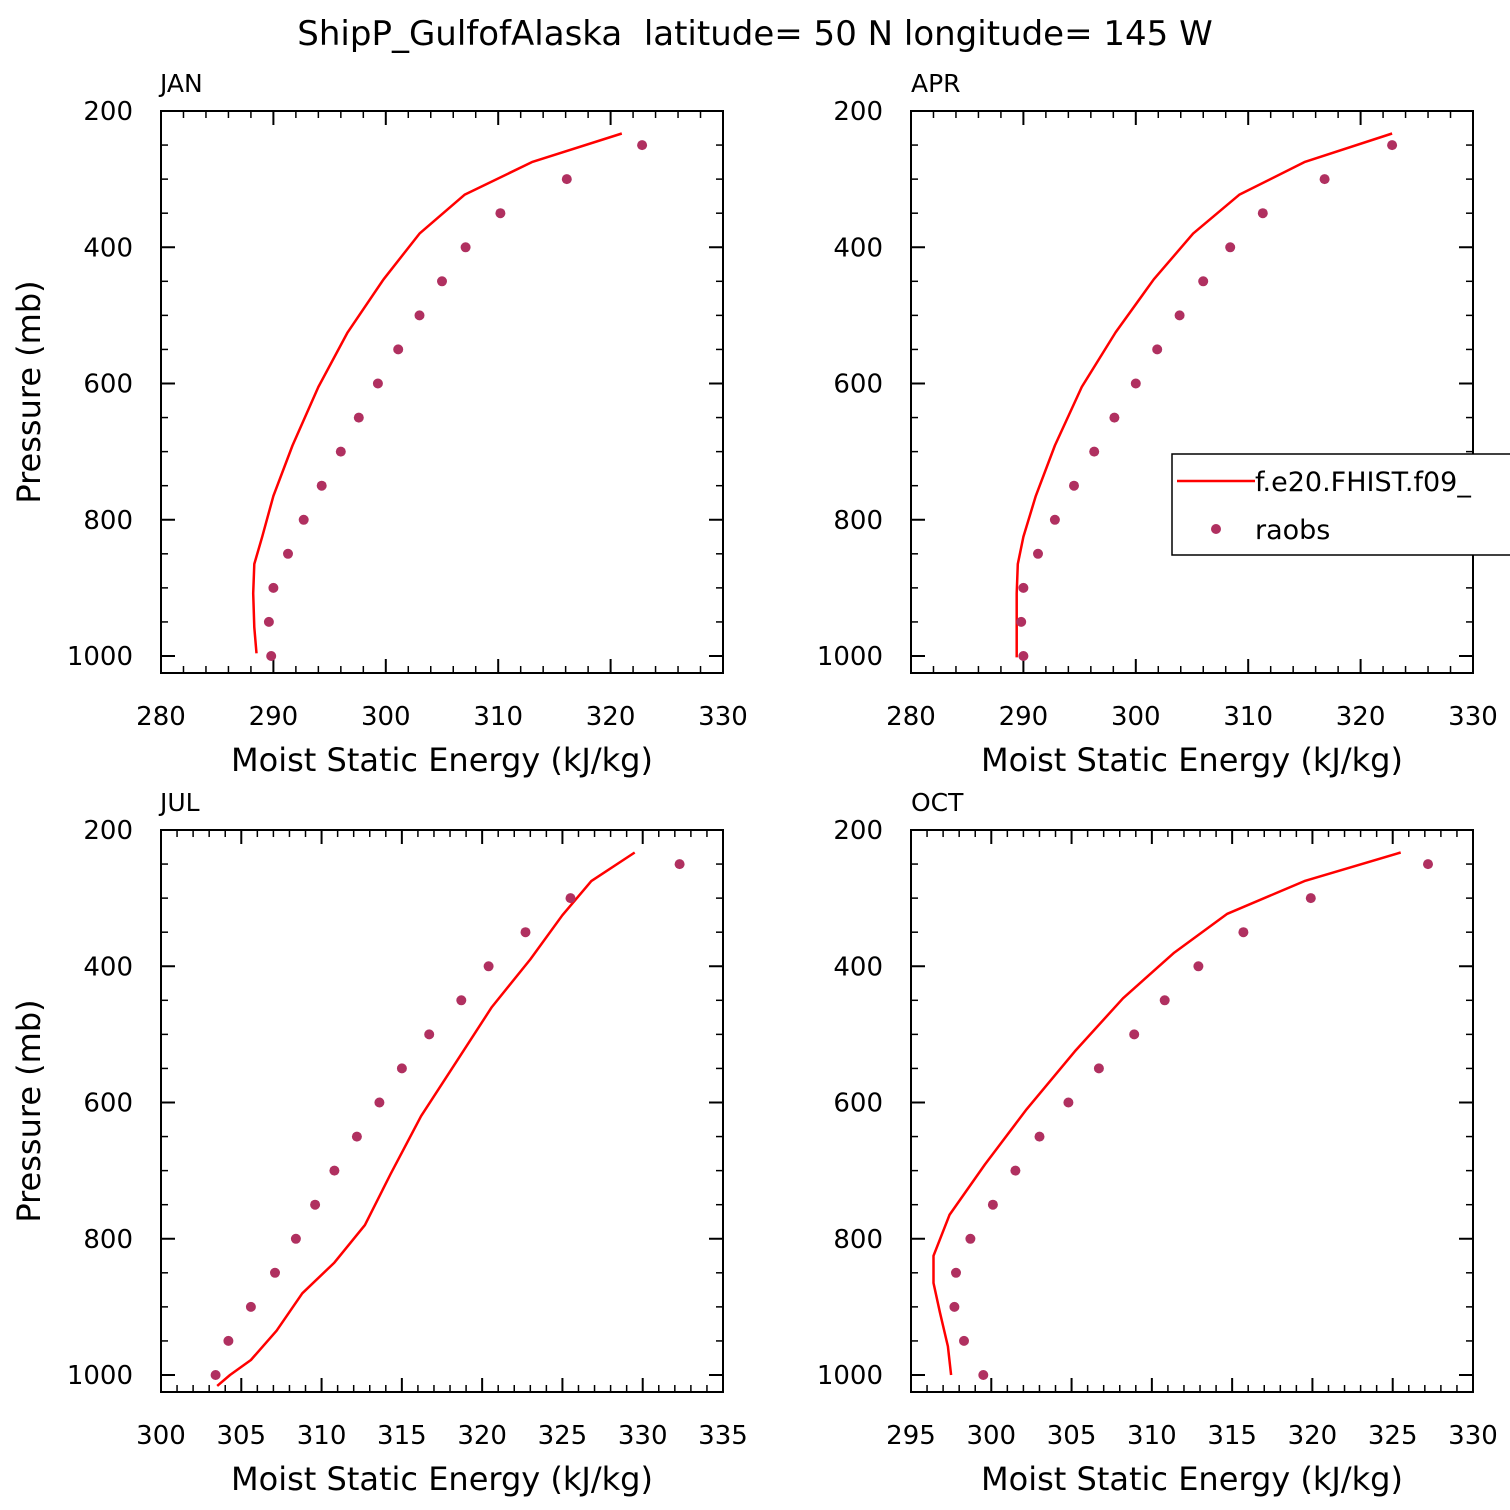 Image resolution: width=1510 pixels, height=1510 pixels. I want to click on legend: f.e20.FHIST.f09_ raobs, so click(1340, 504).